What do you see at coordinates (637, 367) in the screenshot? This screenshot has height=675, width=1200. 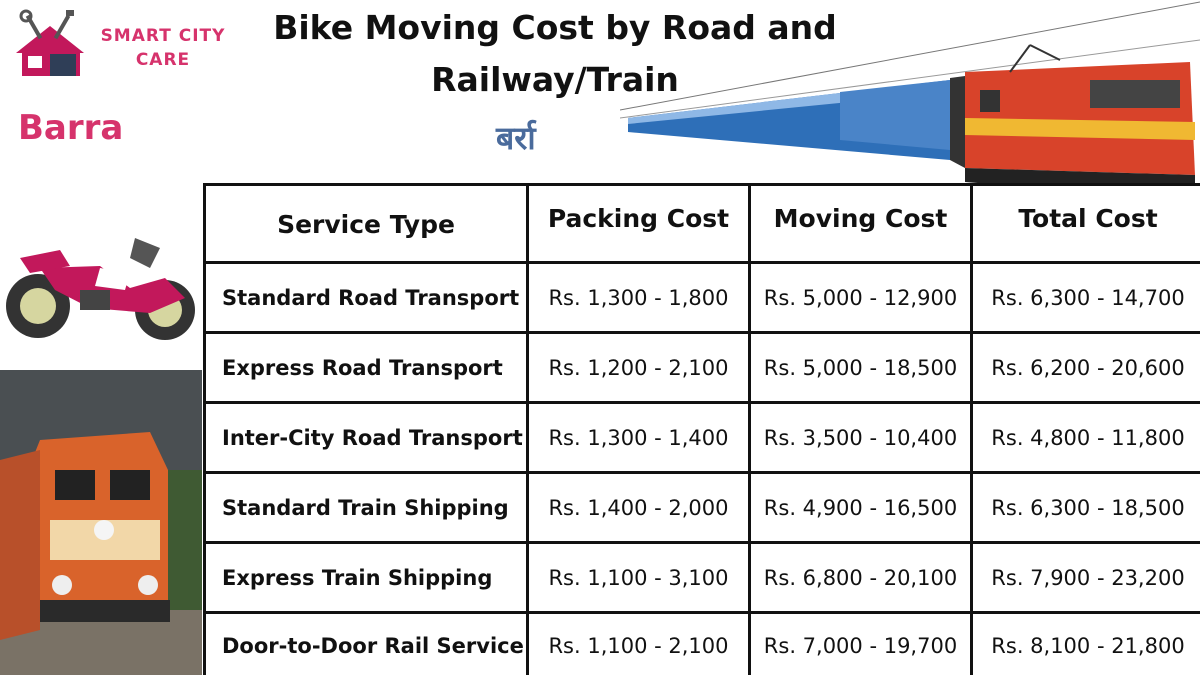 I see `packing-cost-cell: Rs. 1,200 - 2,100` at bounding box center [637, 367].